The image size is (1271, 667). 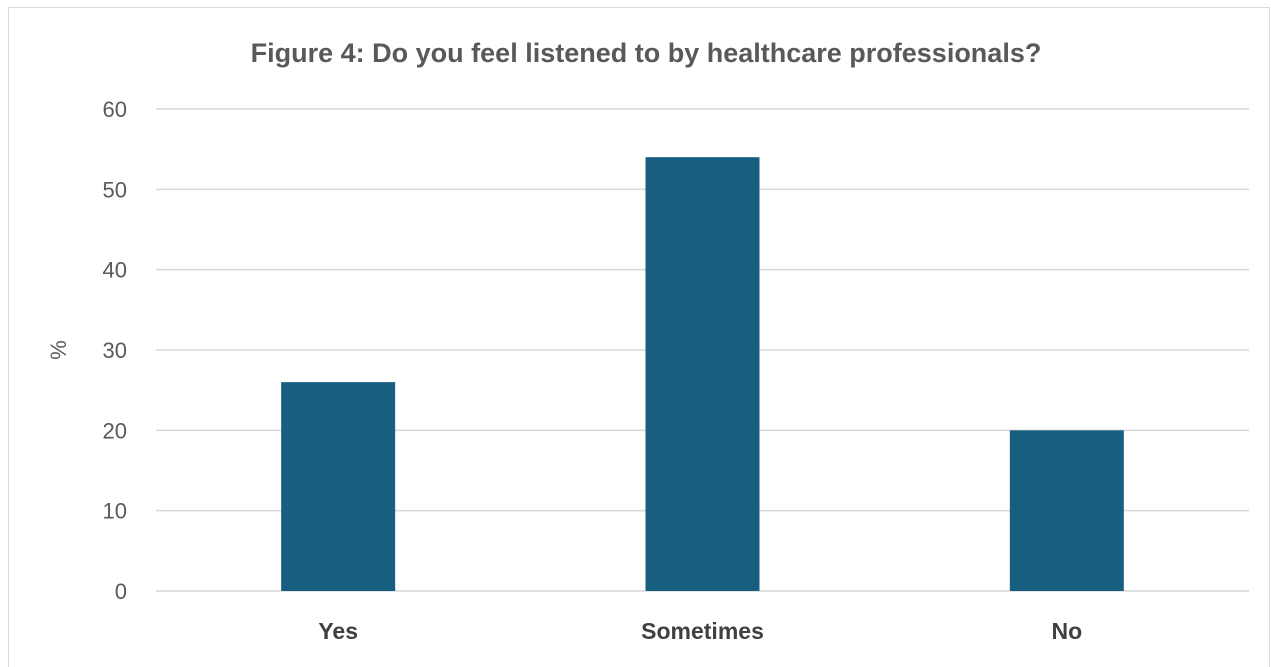 I want to click on y-axis-ticks: 0 10 20 30 40 50 60, so click(x=115, y=350).